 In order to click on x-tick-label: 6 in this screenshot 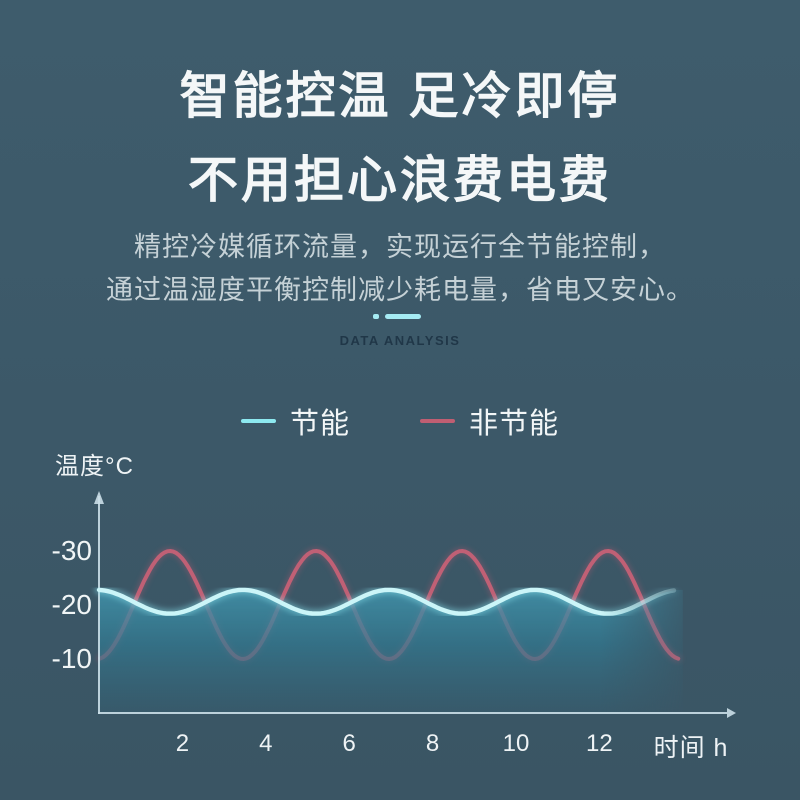, I will do `click(349, 743)`.